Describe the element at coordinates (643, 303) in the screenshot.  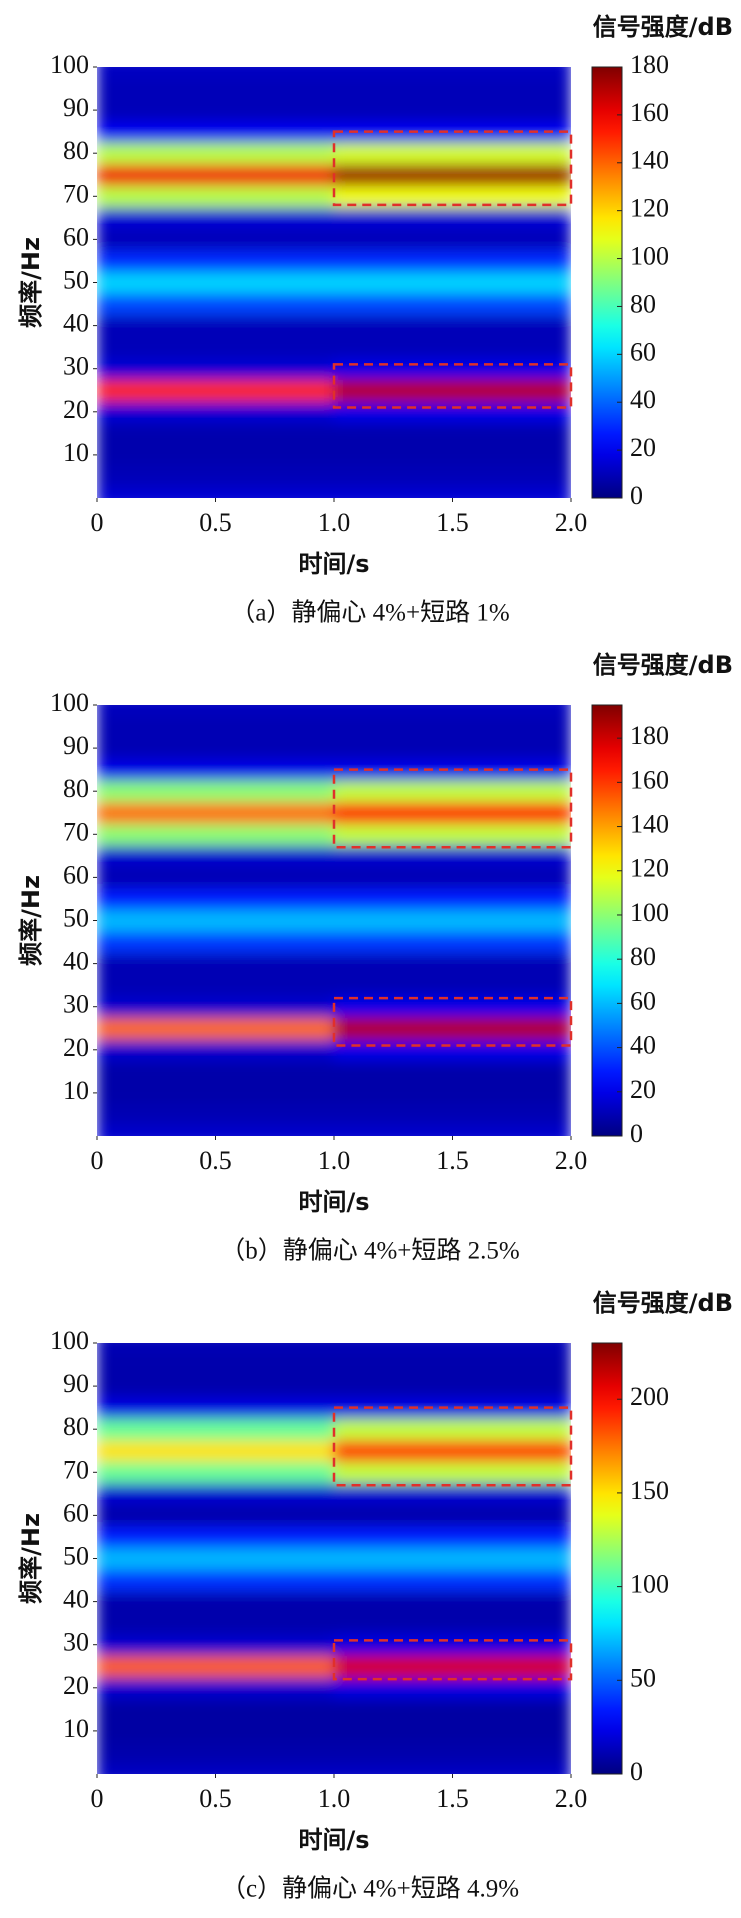
I see `colorbar-tick-label: 80` at that location.